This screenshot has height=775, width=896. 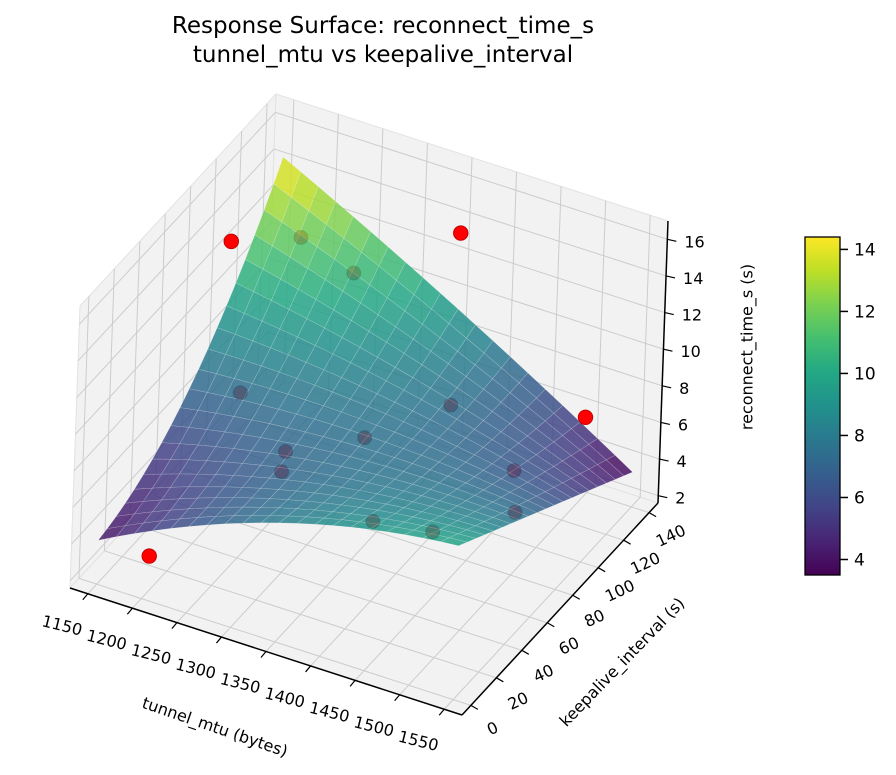 I want to click on z-axis-title: reconnect_time_s (s), so click(x=747, y=347).